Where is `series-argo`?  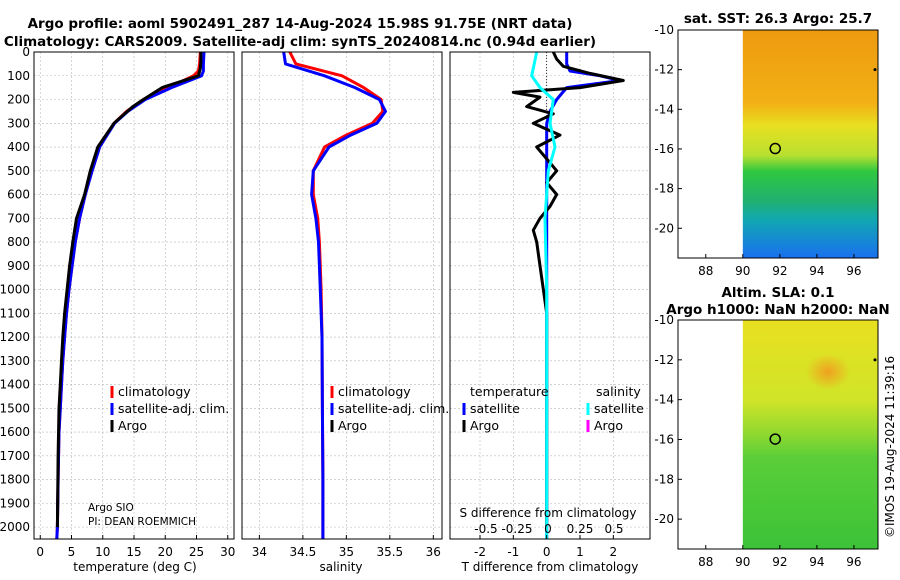 series-argo is located at coordinates (129, 290).